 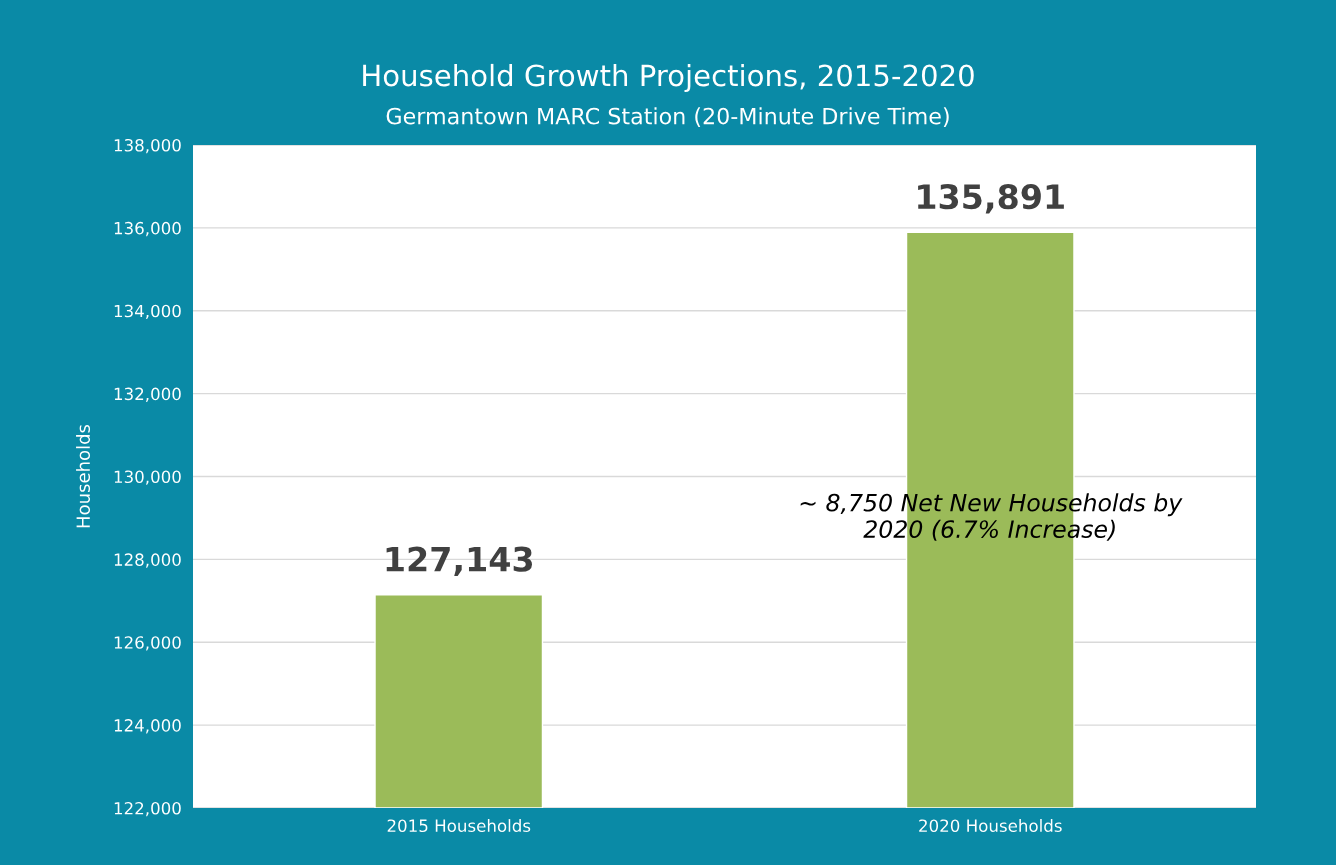 What do you see at coordinates (147, 477) in the screenshot?
I see `y-tick-label: 130,000` at bounding box center [147, 477].